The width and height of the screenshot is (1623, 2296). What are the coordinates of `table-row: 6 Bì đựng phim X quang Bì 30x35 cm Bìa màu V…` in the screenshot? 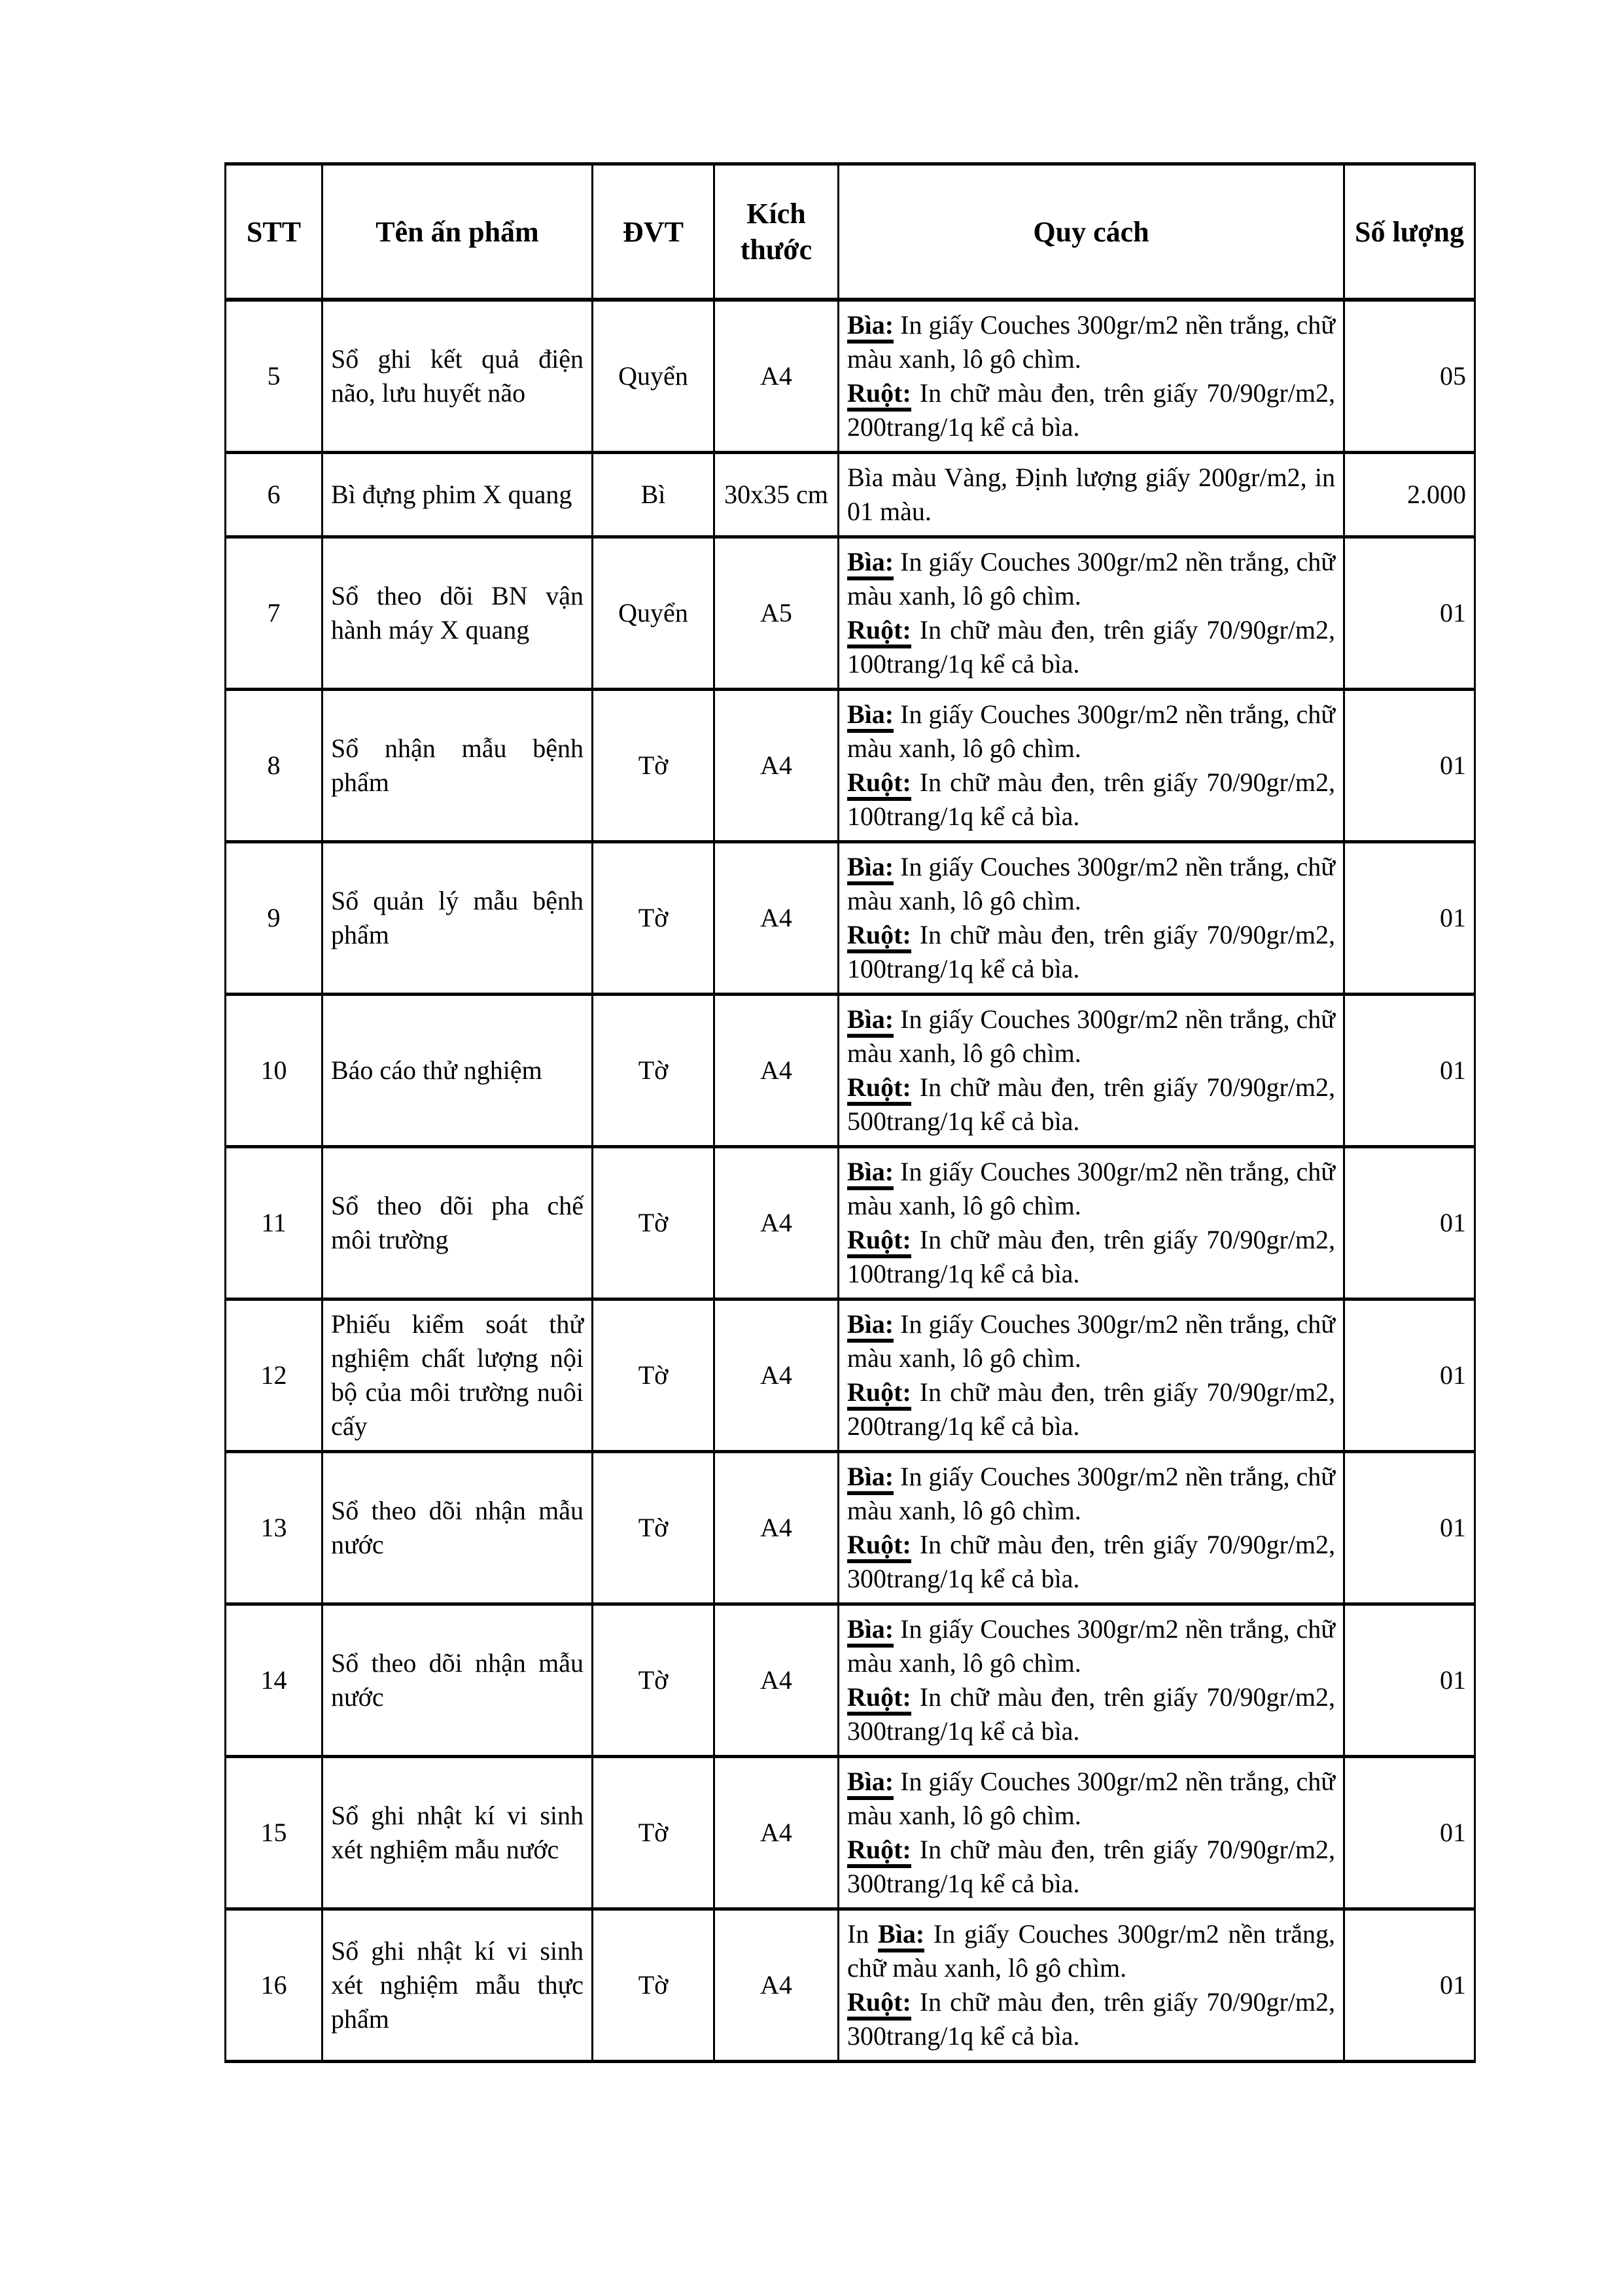 It's located at (850, 495).